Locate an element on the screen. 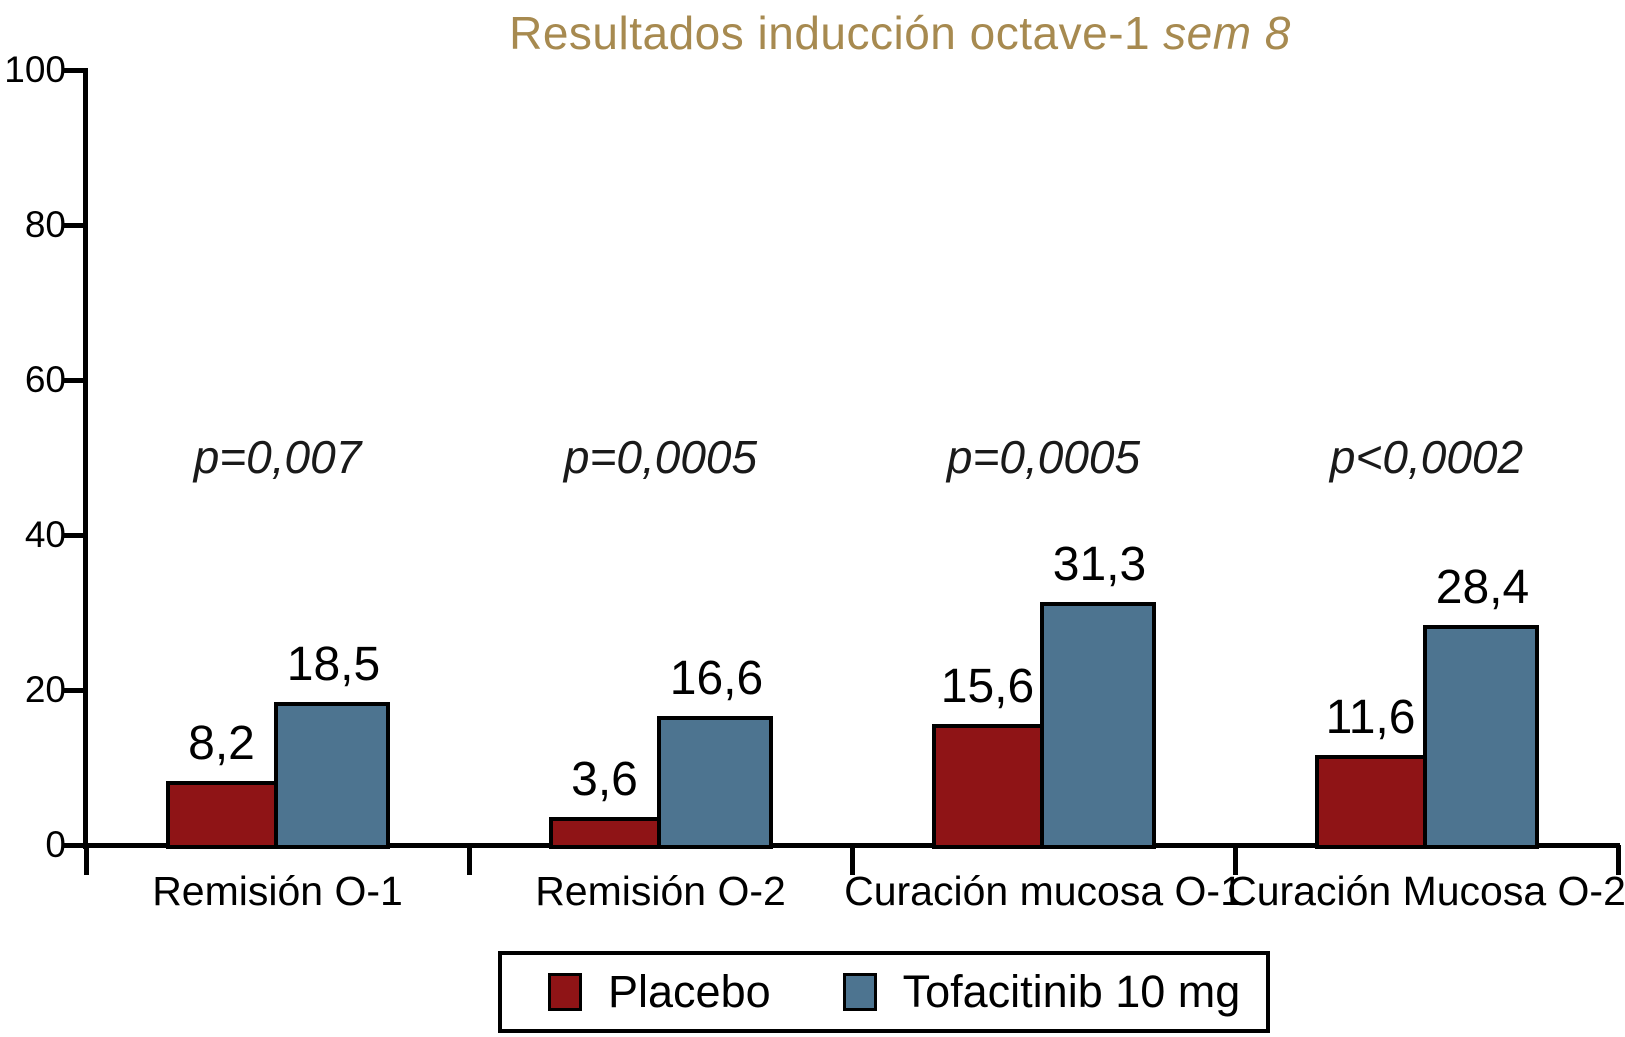 The image size is (1625, 1037). value-label-tofacitinib: 18,5 is located at coordinates (333, 664).